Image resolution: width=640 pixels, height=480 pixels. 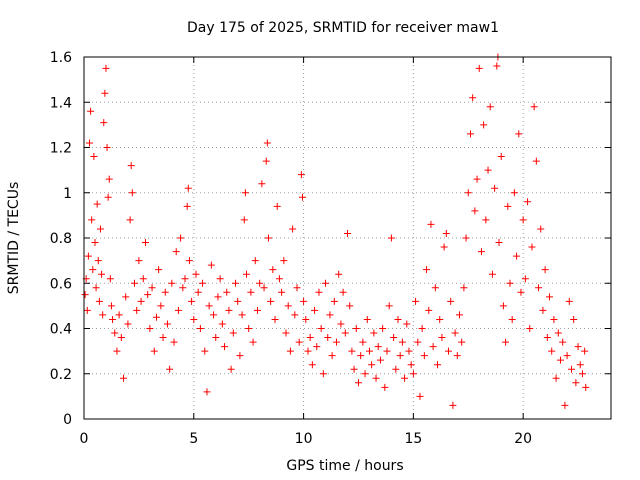 What do you see at coordinates (14, 238) in the screenshot?
I see `y-axis-label: SRMTID / TECUs` at bounding box center [14, 238].